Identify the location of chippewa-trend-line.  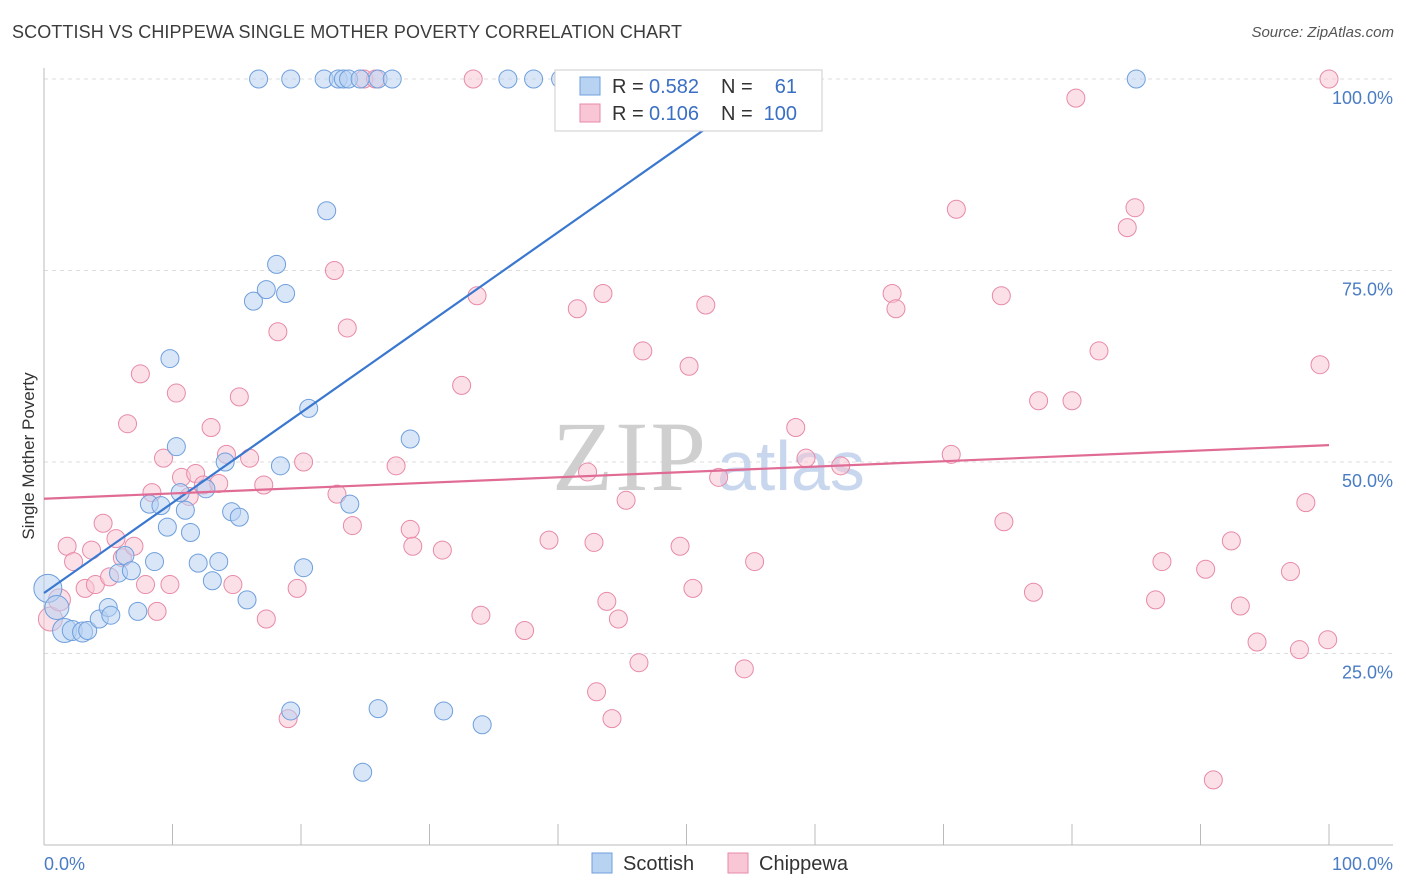
(686, 472).